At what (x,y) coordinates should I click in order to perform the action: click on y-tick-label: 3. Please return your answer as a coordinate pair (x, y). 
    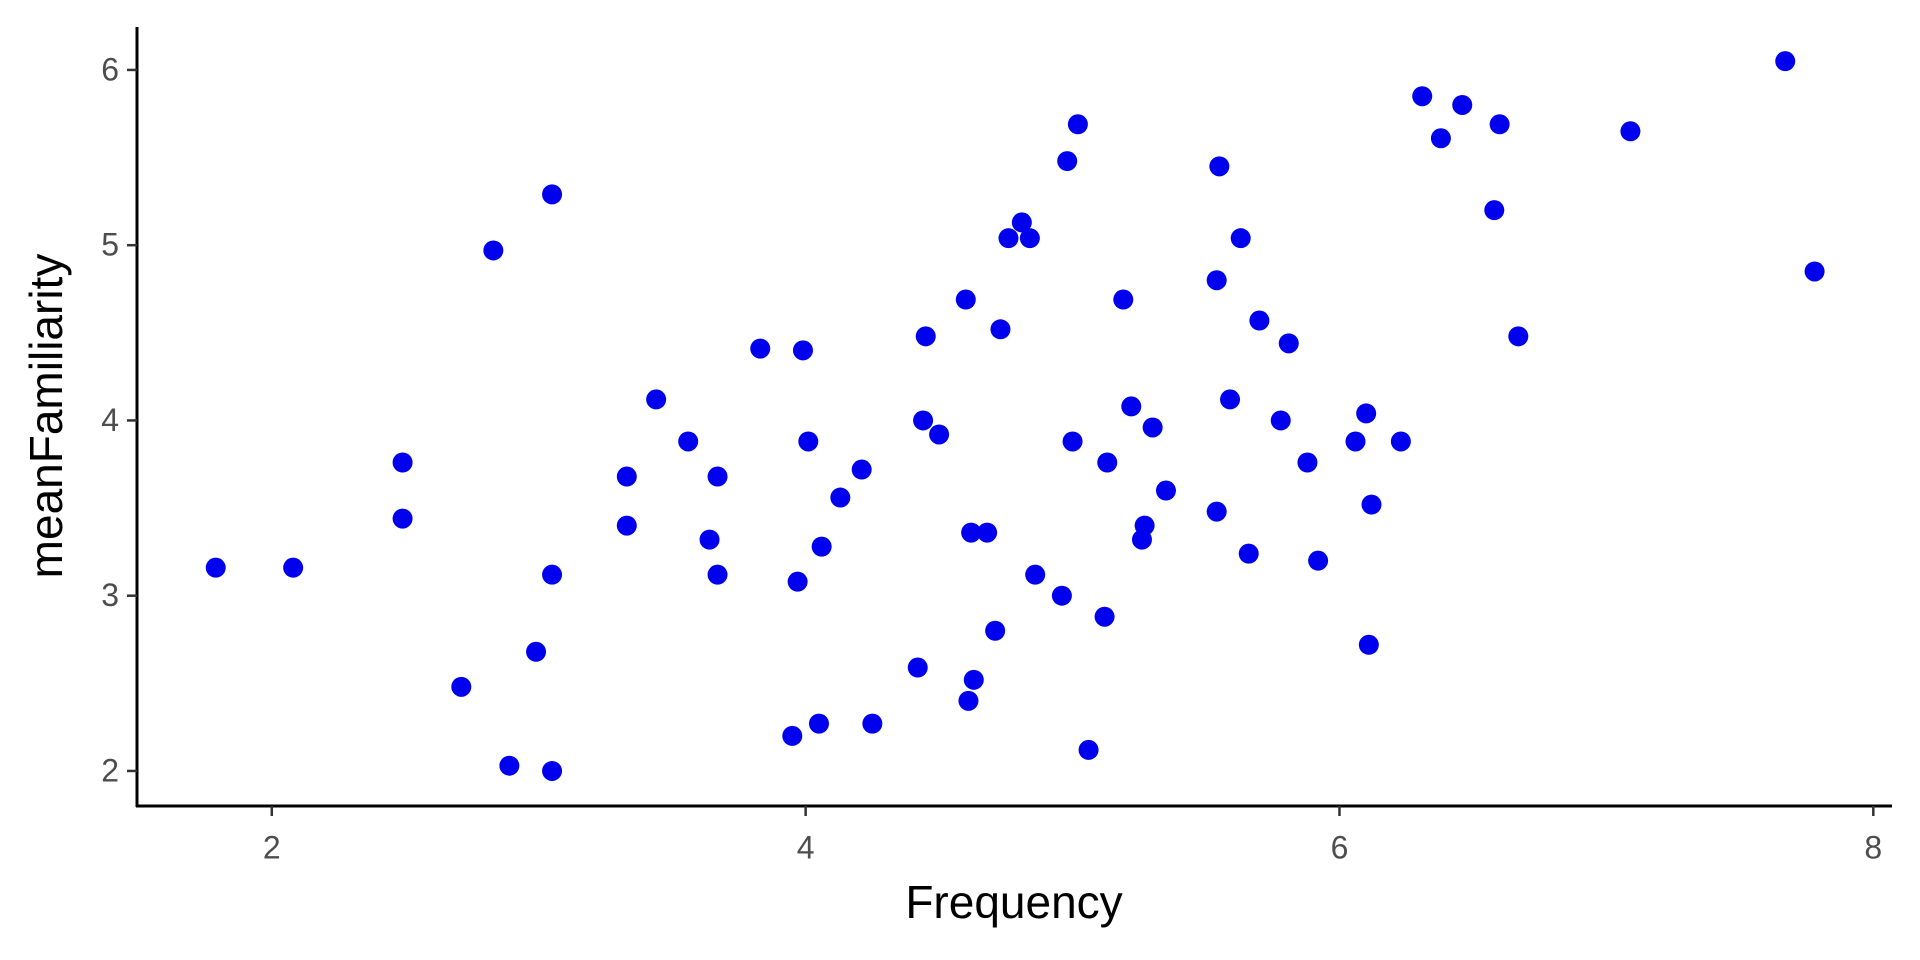
    Looking at the image, I should click on (110, 595).